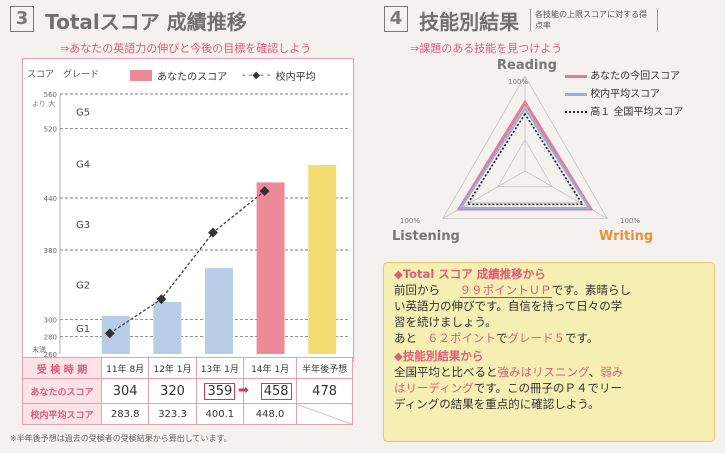 This screenshot has width=725, height=453. What do you see at coordinates (50, 320) in the screenshot?
I see `y-tick-label: 300` at bounding box center [50, 320].